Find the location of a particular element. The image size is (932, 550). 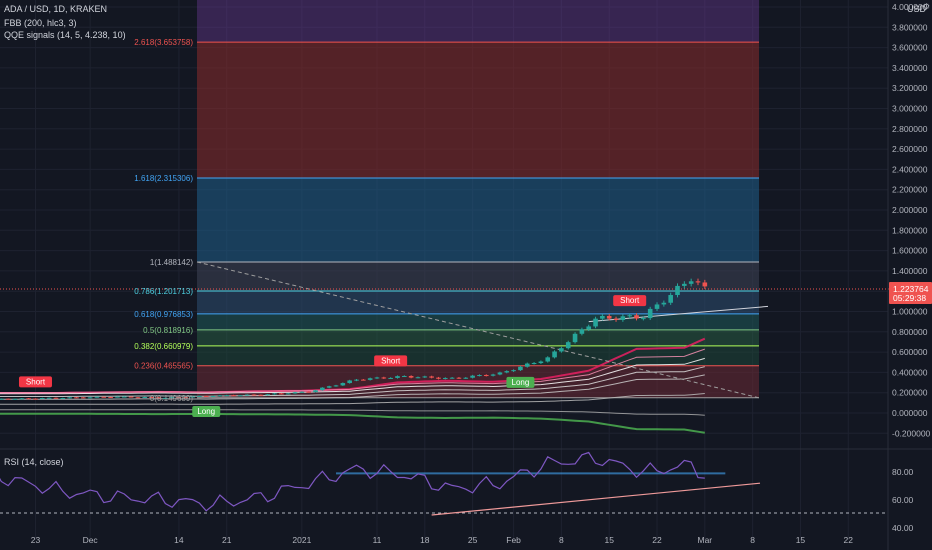

price-tick-label: -0.200000 is located at coordinates (911, 433).